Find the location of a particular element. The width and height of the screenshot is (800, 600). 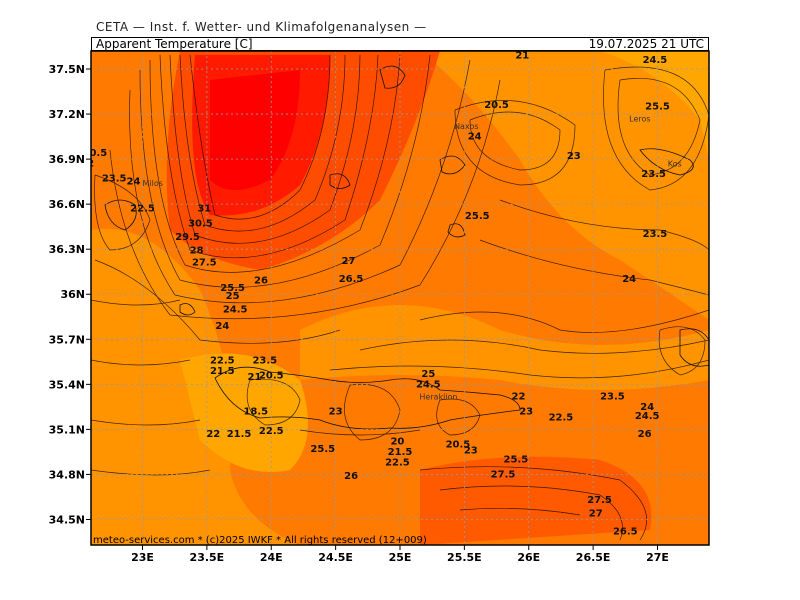

lat-tick-label: 34.5N is located at coordinates (67, 519).